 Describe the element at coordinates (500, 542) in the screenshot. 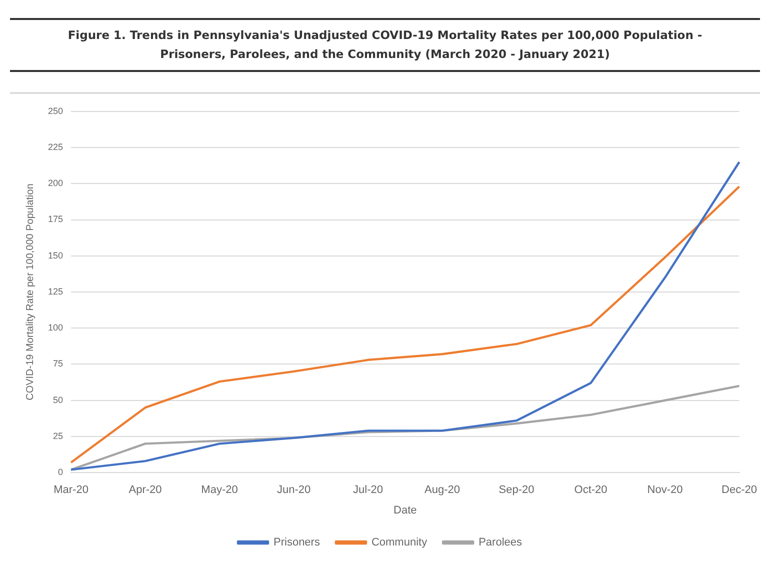

I see `legend-label: Parolees` at that location.